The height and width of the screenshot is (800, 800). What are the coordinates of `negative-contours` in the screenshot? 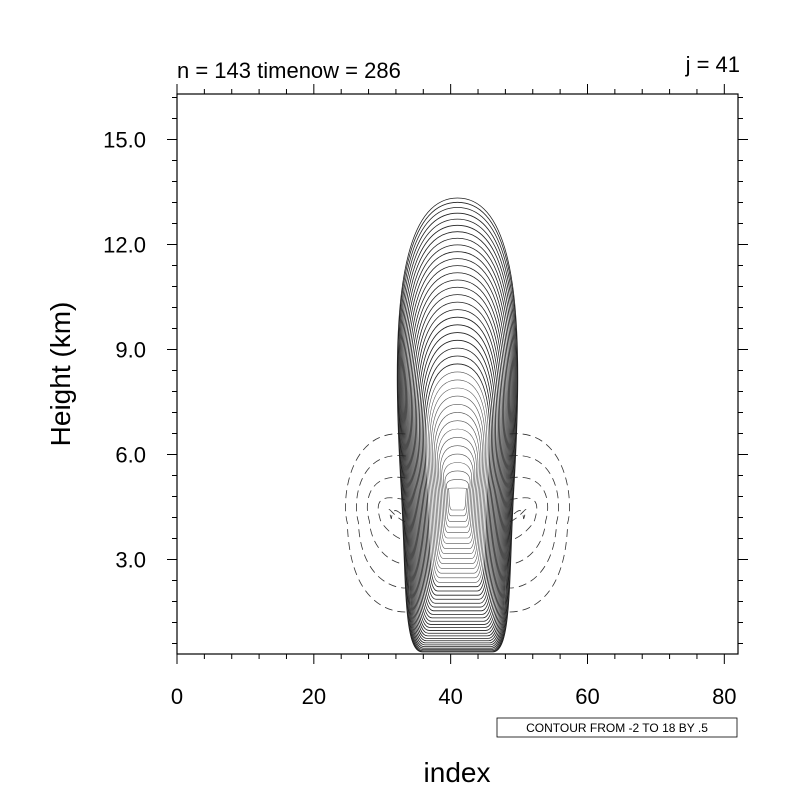 It's located at (457, 523).